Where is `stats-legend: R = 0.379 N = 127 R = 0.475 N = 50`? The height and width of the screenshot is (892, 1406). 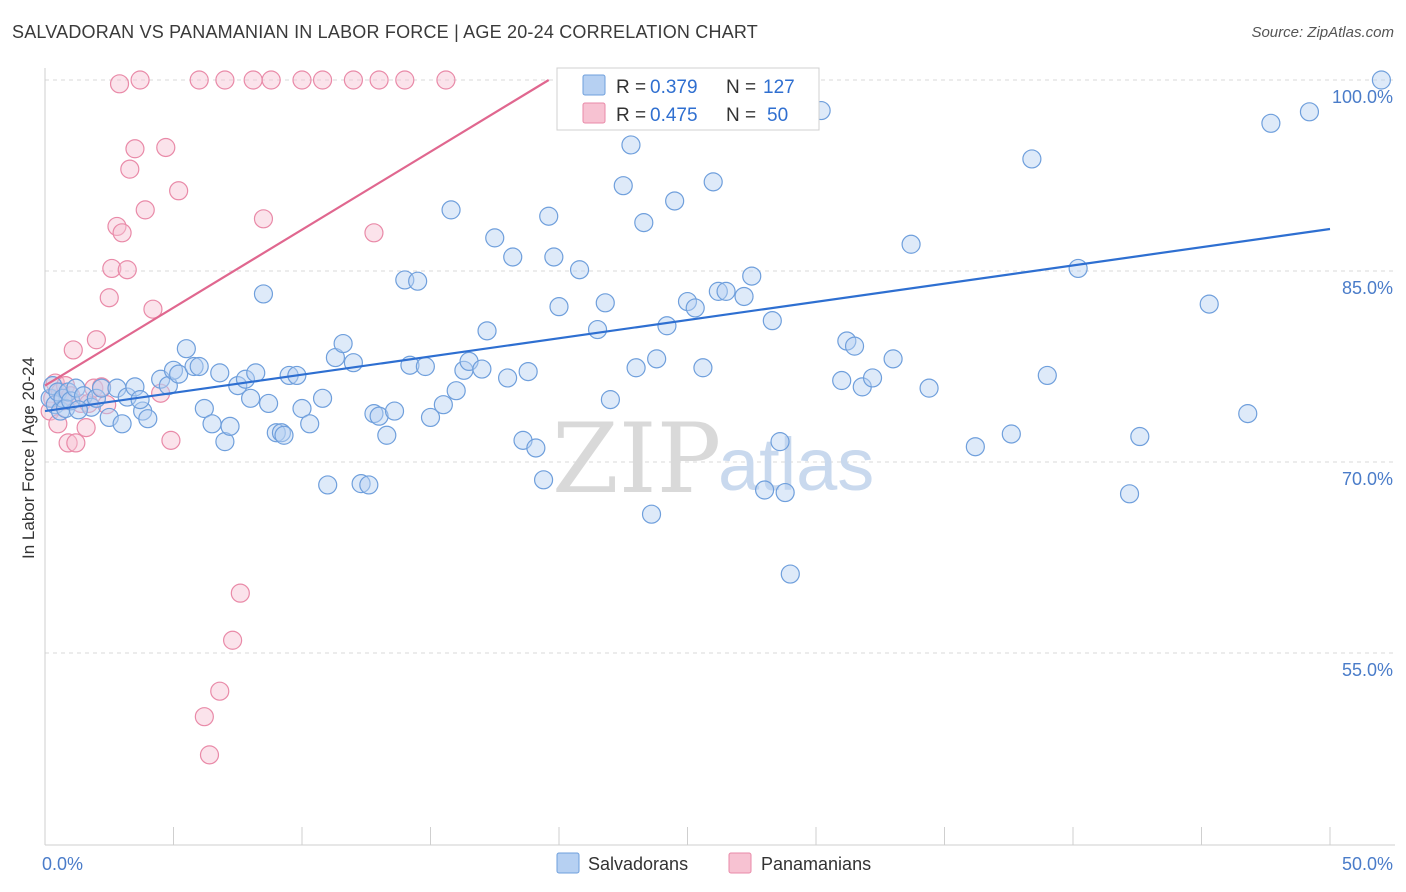
stats-legend: R = 0.379 N = 127 R = 0.475 N = 50 is located at coordinates (688, 99).